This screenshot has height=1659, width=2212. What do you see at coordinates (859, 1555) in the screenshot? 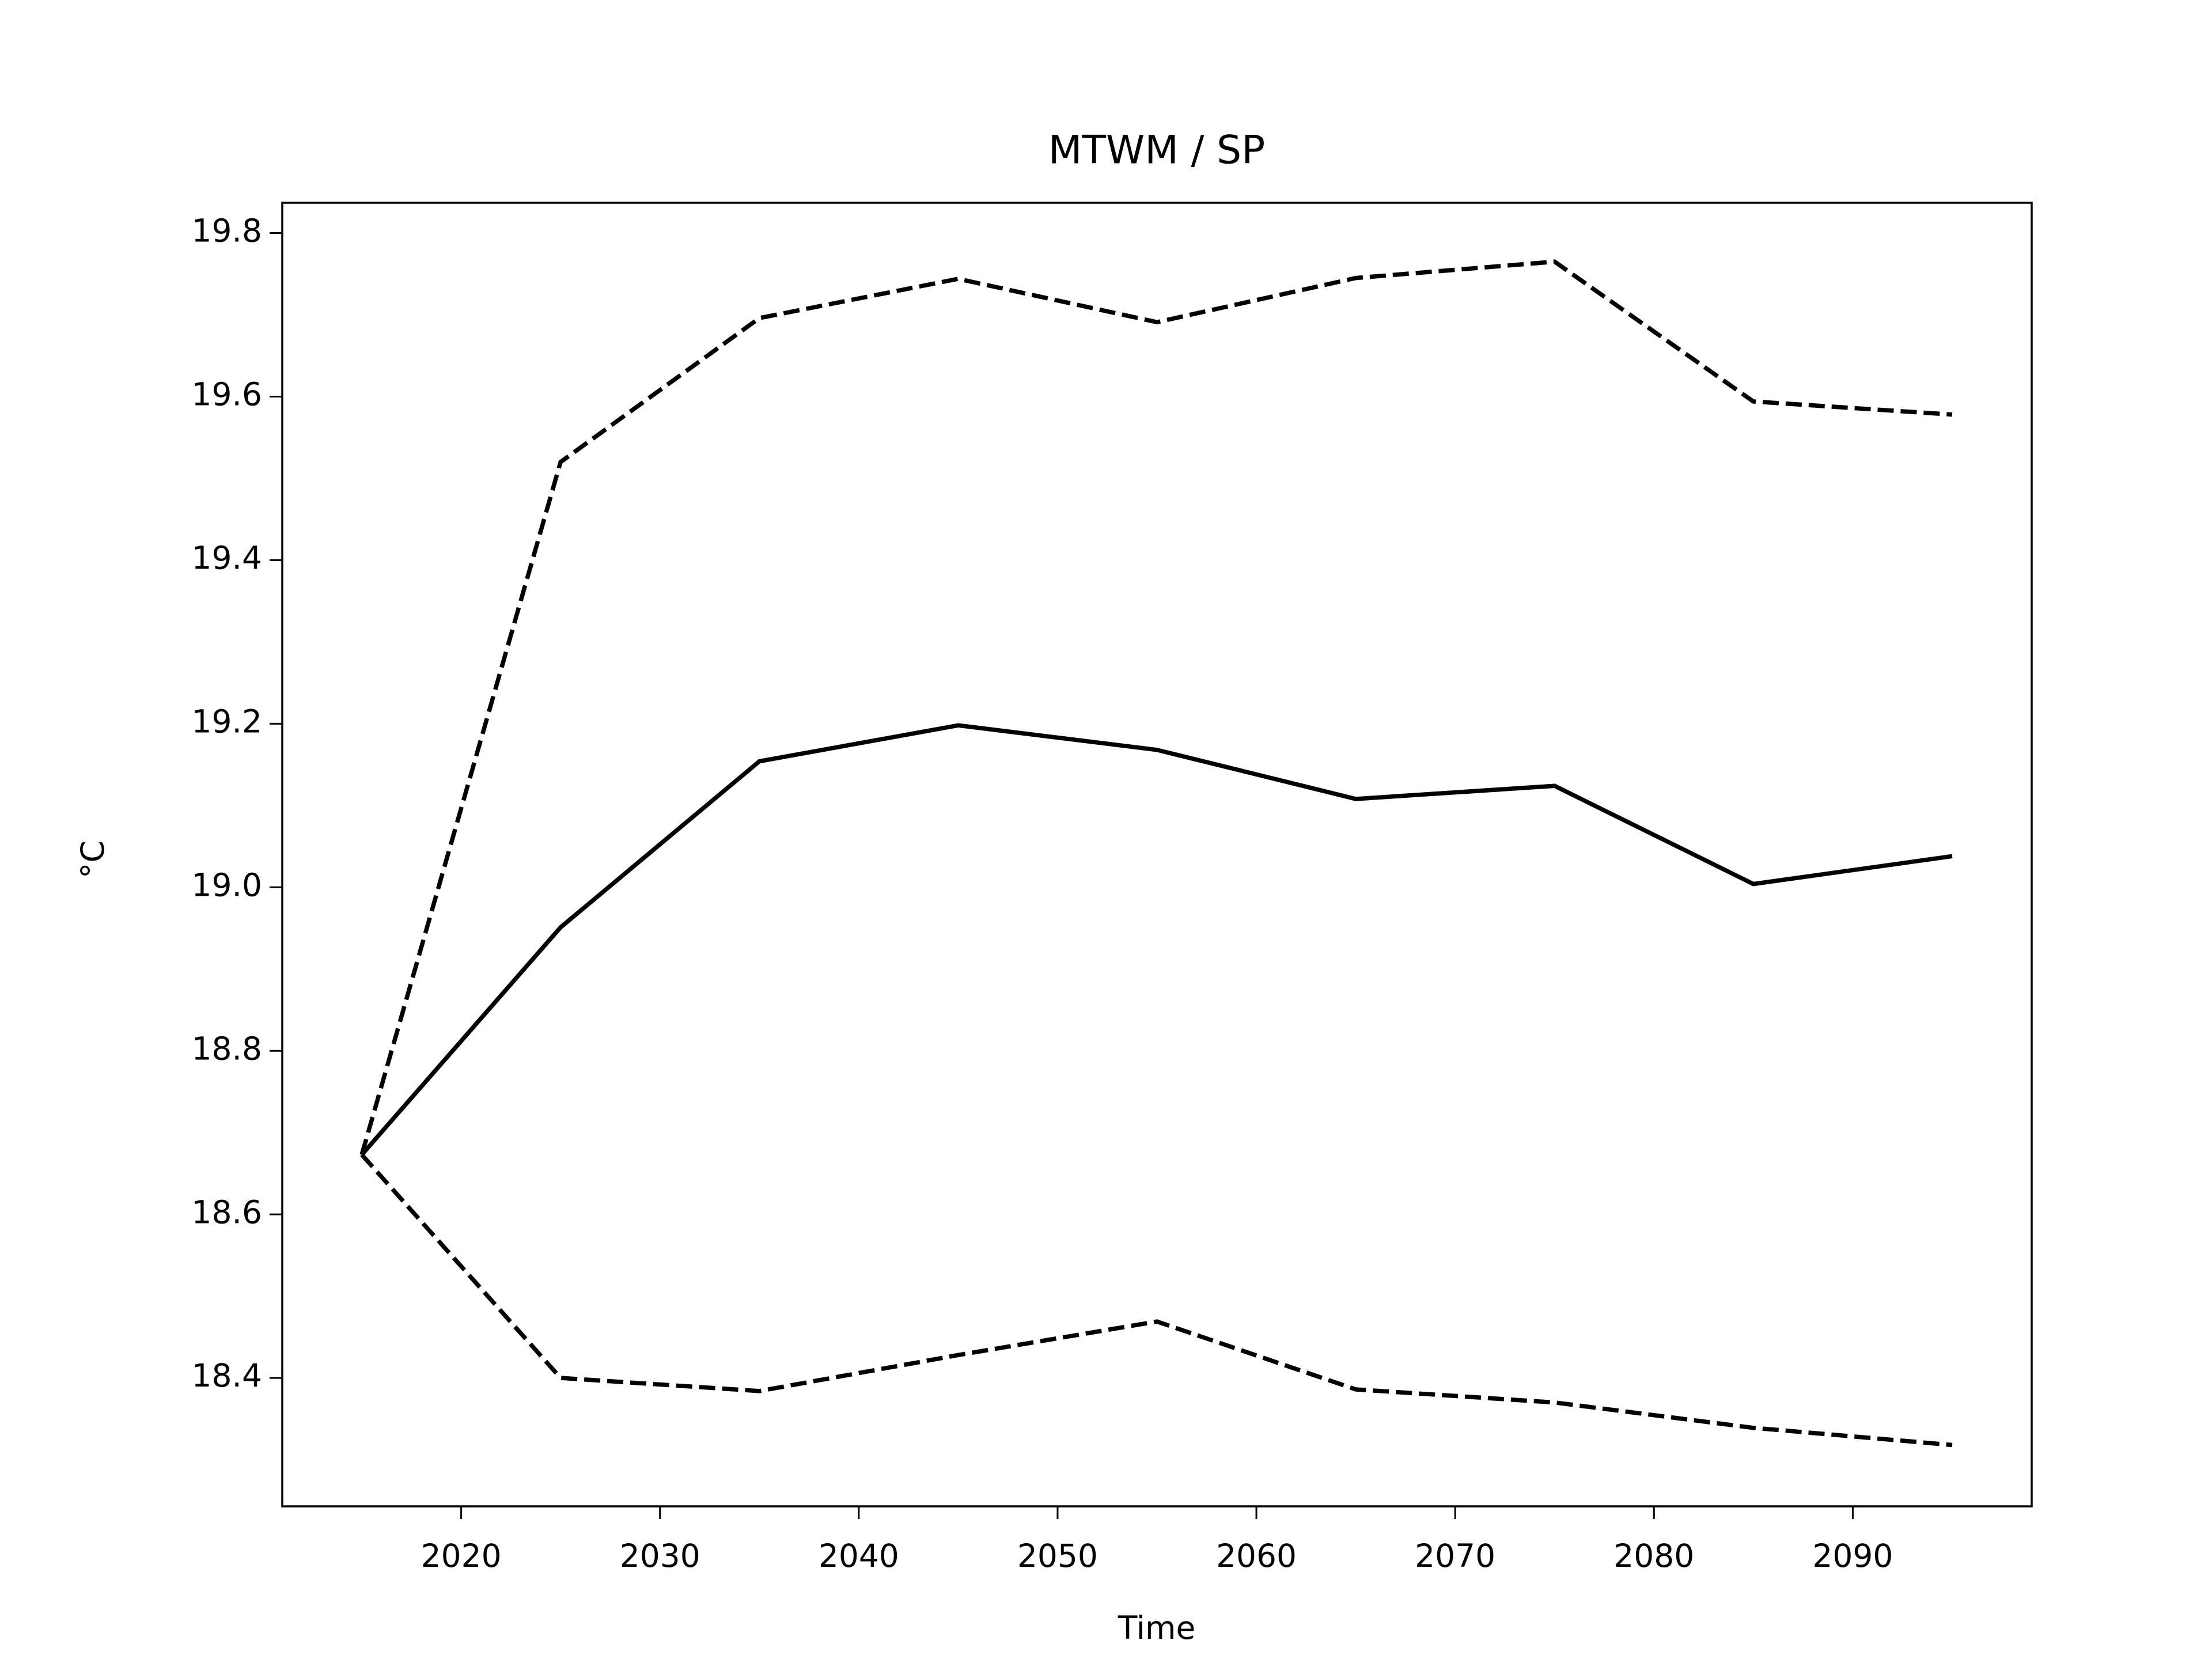
I see `x-tick-label: 2040` at bounding box center [859, 1555].